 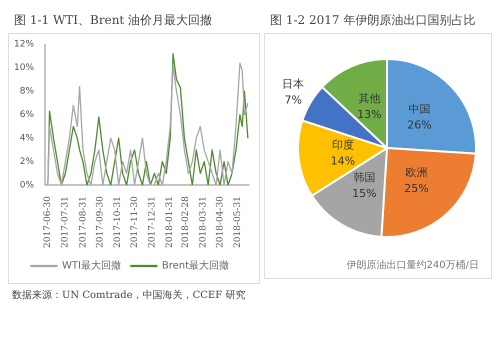 I want to click on x-tick-label: 2018-03-31, so click(x=203, y=222).